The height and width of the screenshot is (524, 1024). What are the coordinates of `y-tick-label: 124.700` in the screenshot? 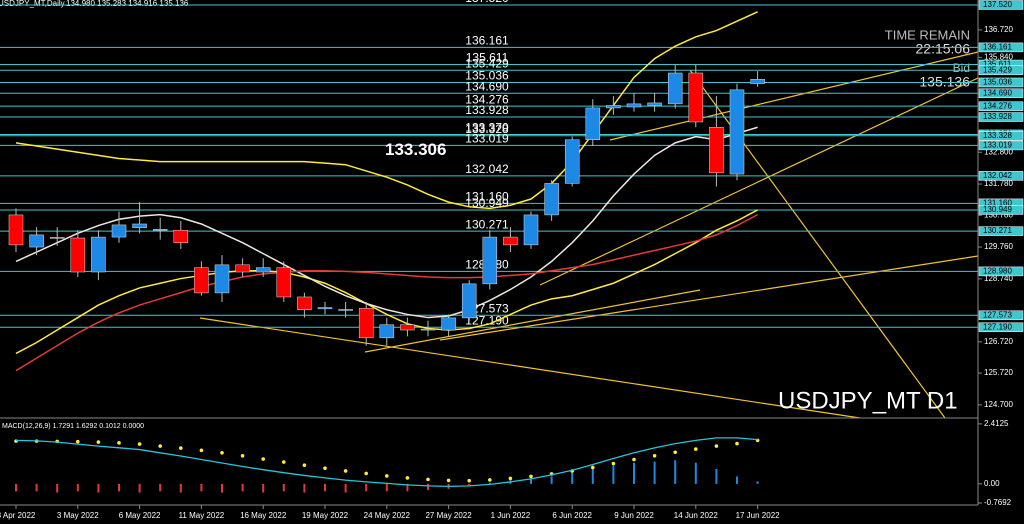 It's located at (998, 404).